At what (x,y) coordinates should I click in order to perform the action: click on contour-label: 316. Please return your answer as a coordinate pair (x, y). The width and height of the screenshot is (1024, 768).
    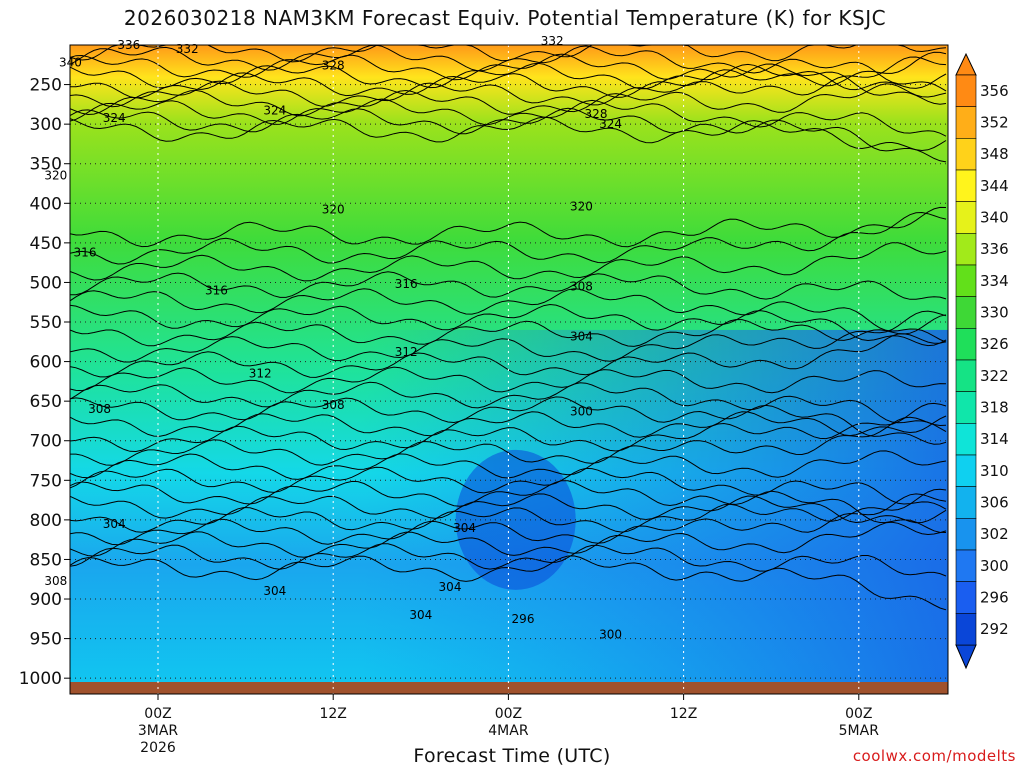
    Looking at the image, I should click on (85, 252).